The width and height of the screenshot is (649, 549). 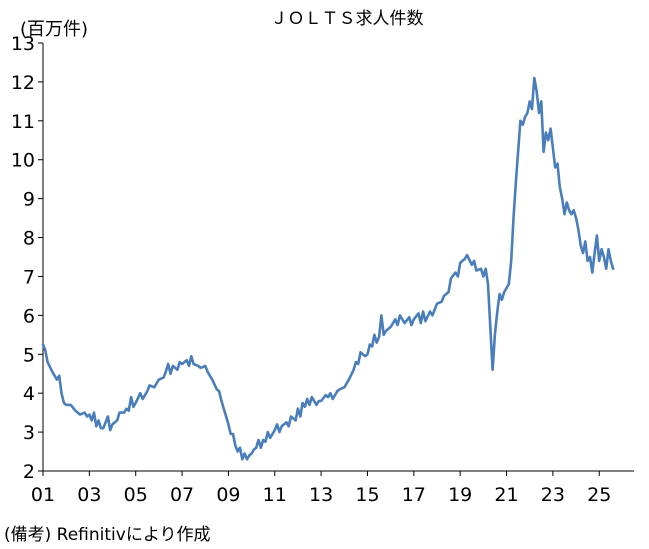 I want to click on x-tick-label: 25, so click(x=599, y=495).